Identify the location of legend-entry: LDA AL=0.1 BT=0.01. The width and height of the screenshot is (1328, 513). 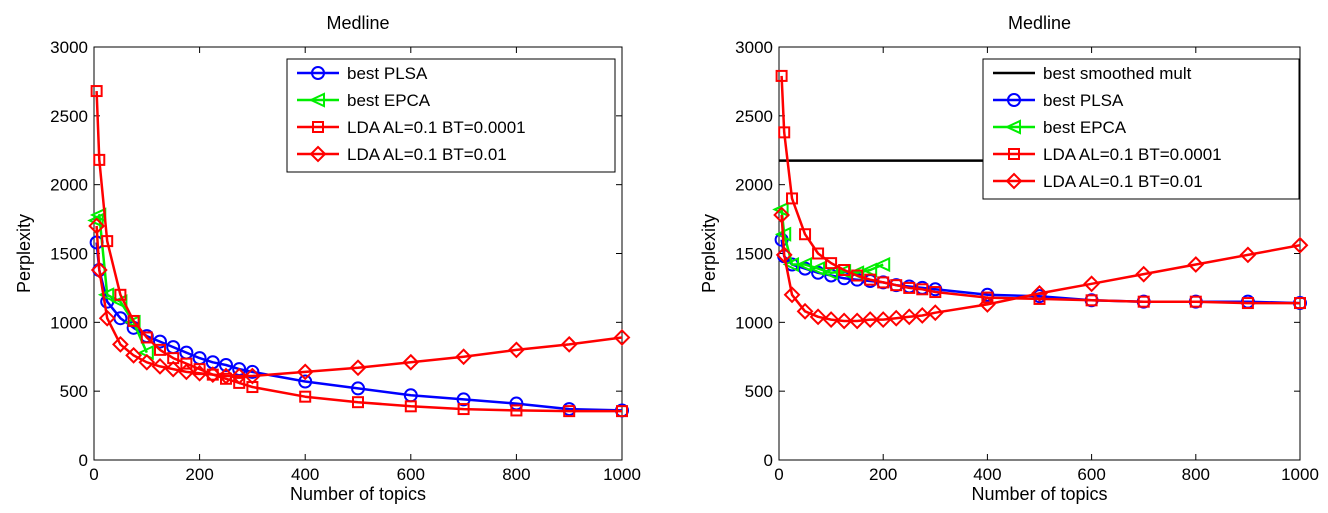
(1098, 181).